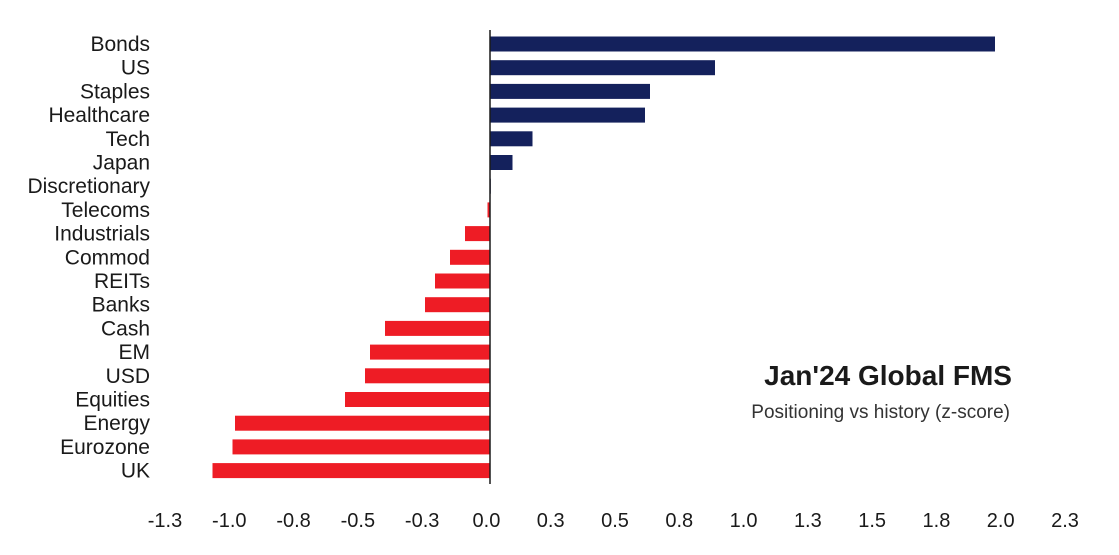 The height and width of the screenshot is (555, 1119). What do you see at coordinates (105, 210) in the screenshot?
I see `category-label-telecoms: Telecoms` at bounding box center [105, 210].